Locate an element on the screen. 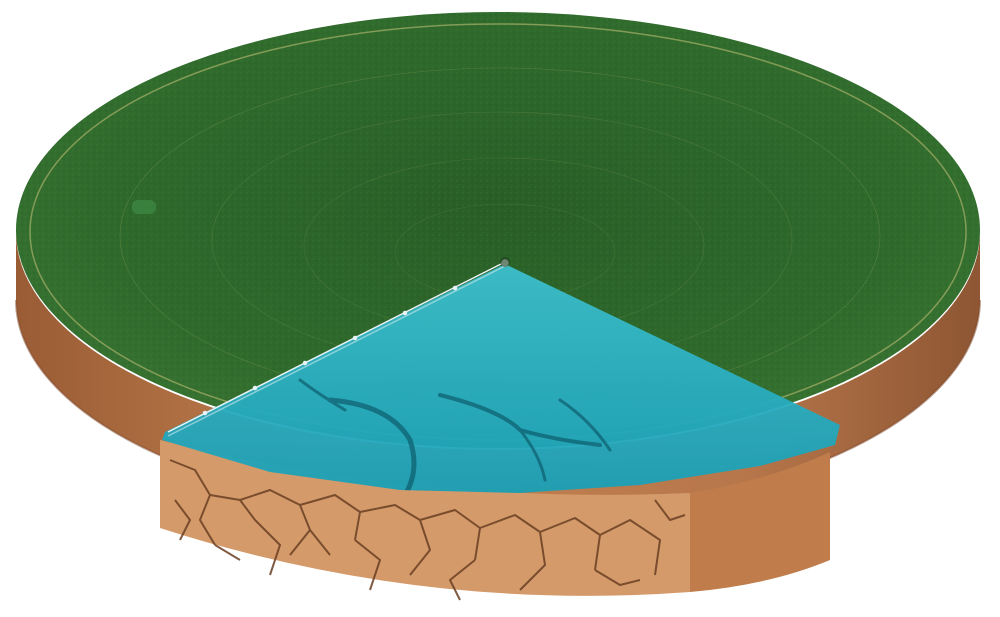  water-channels is located at coordinates (455, 435).